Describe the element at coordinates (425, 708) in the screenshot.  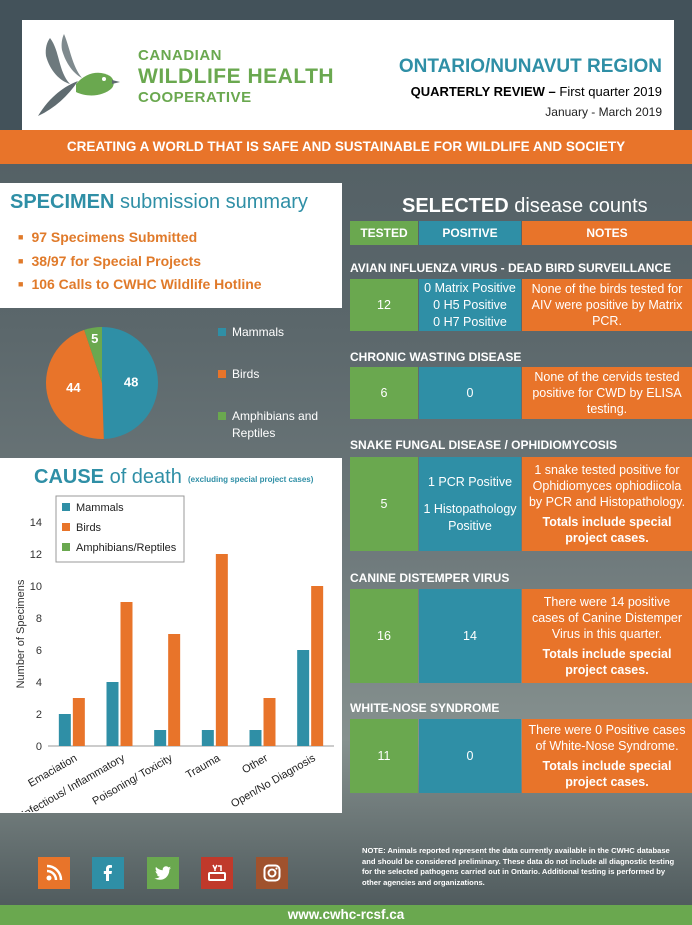
I see `disease-name: WHITE-NOSE SYNDROME` at that location.